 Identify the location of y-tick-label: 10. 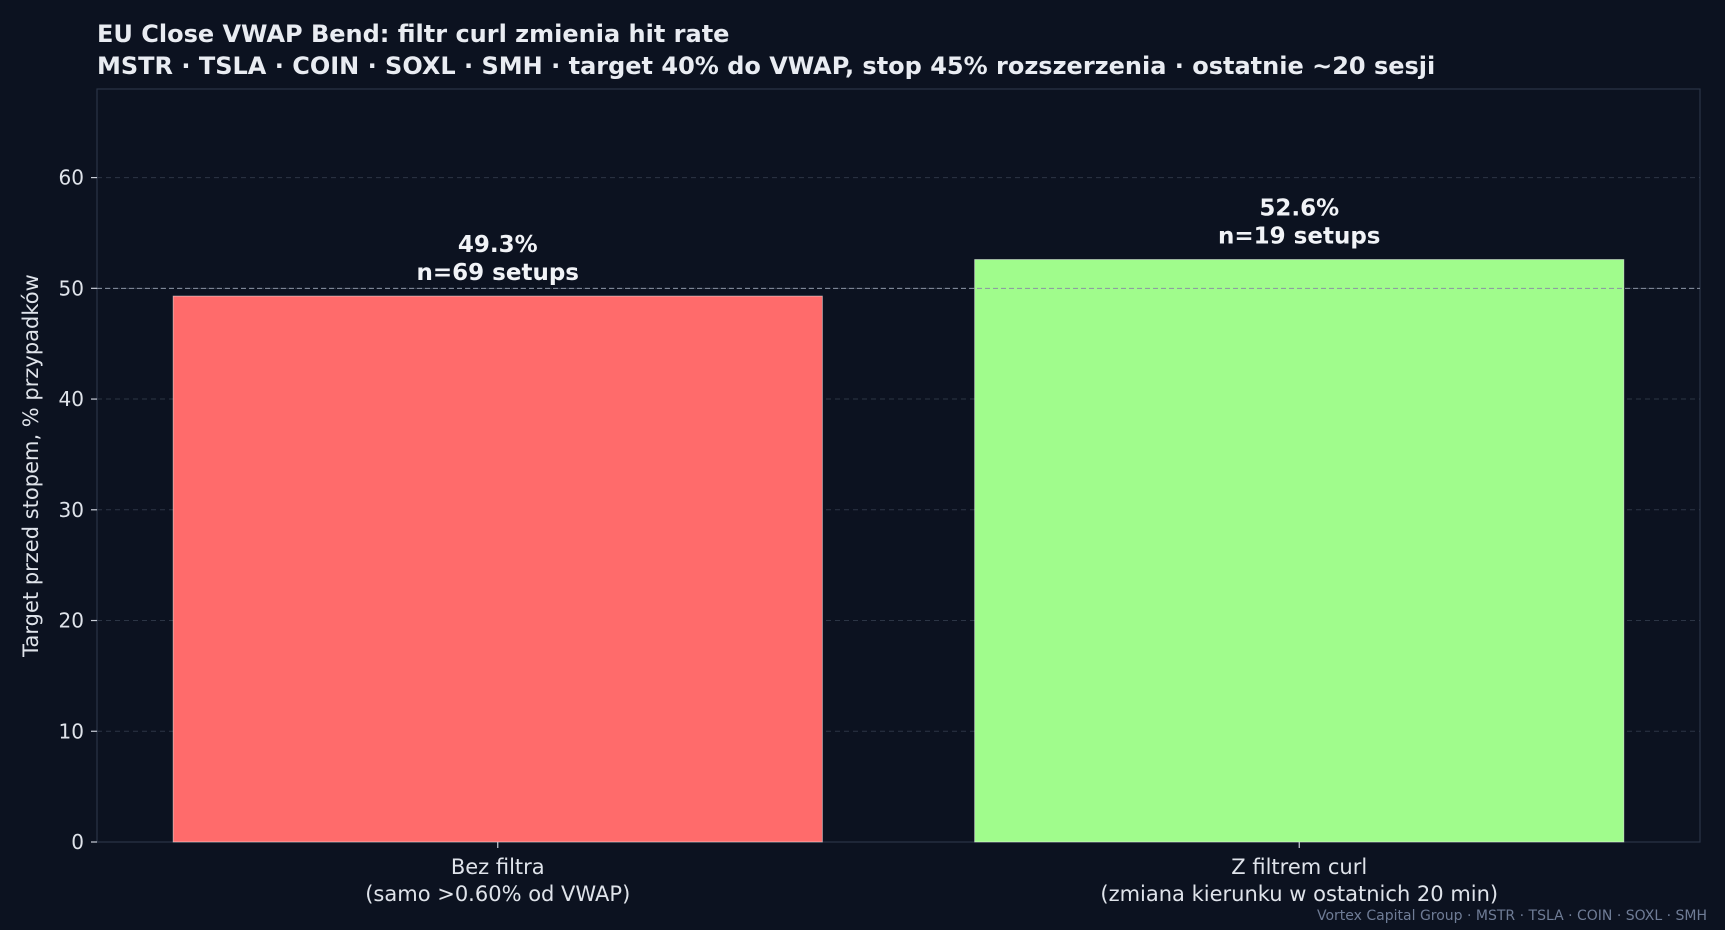
(71, 731).